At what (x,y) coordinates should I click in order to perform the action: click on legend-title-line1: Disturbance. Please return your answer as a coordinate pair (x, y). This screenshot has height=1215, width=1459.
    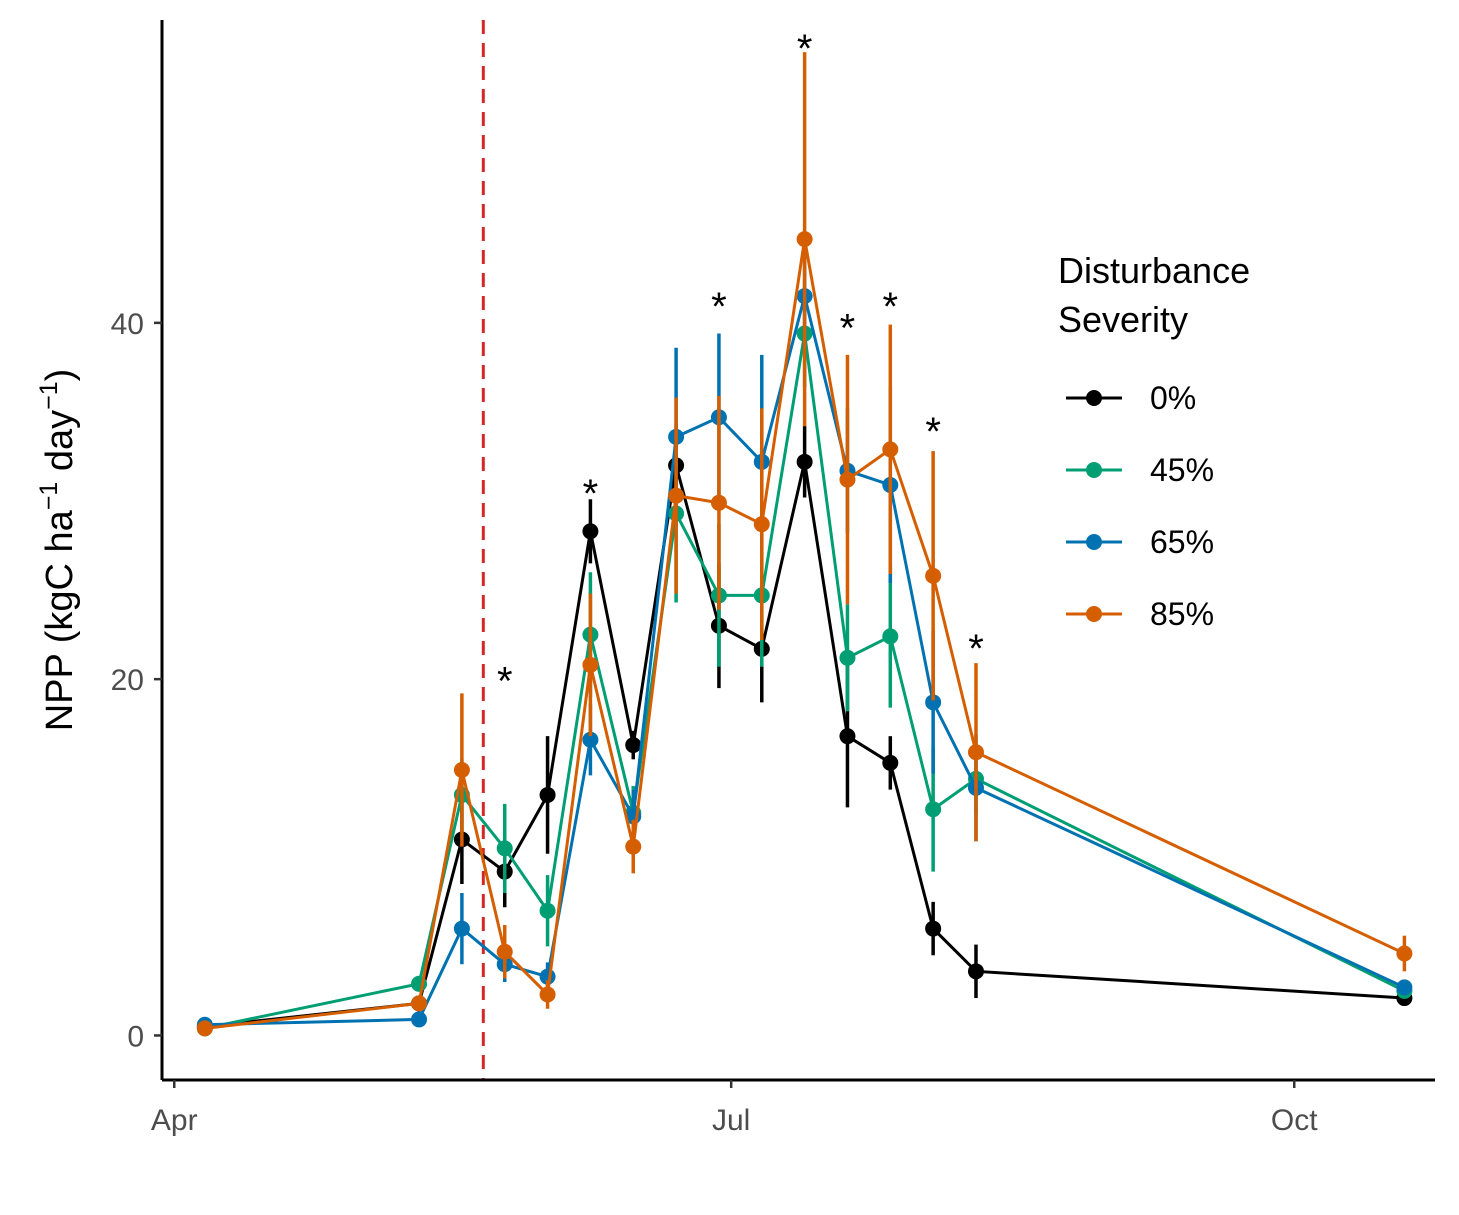
    Looking at the image, I should click on (1154, 270).